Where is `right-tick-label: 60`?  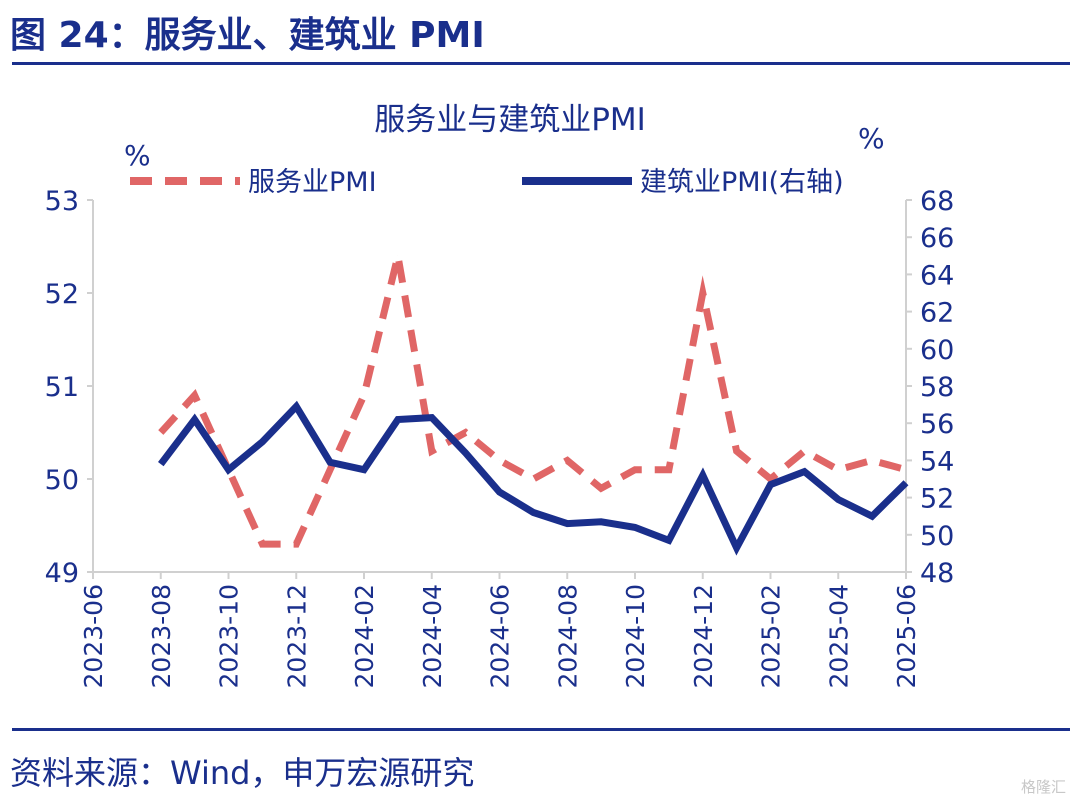
right-tick-label: 60 is located at coordinates (937, 350).